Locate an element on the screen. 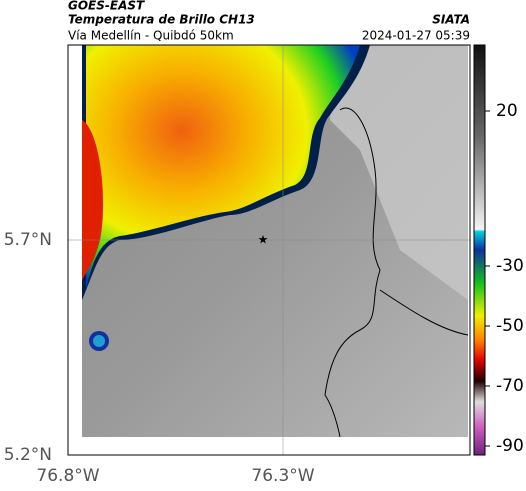  source: GOES-EAST is located at coordinates (106, 6).